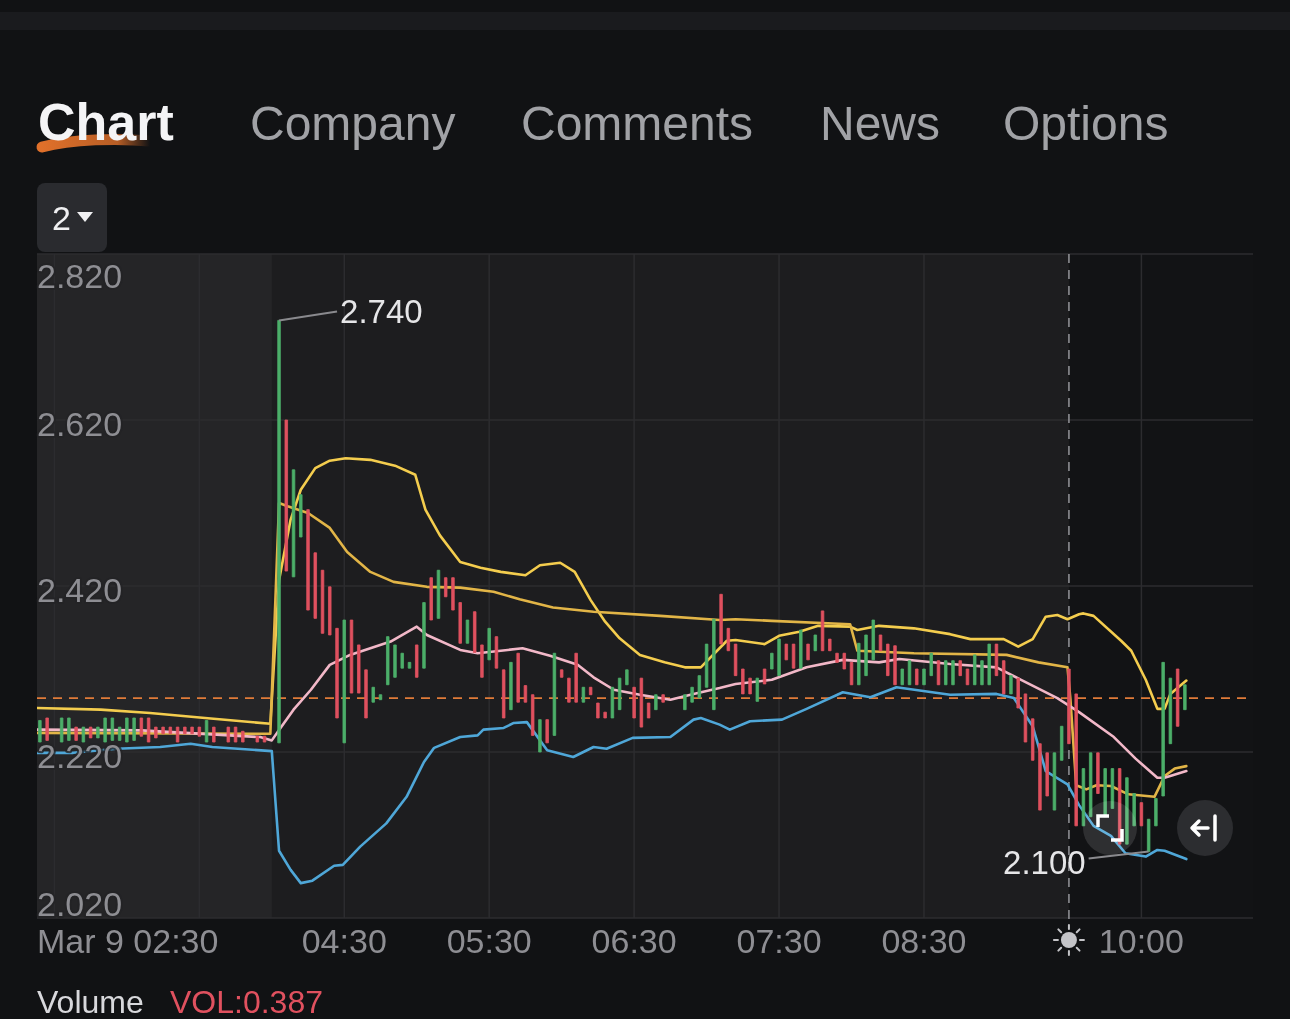 The image size is (1290, 1019). Describe the element at coordinates (381, 311) in the screenshot. I see `annotation: 2.740` at that location.